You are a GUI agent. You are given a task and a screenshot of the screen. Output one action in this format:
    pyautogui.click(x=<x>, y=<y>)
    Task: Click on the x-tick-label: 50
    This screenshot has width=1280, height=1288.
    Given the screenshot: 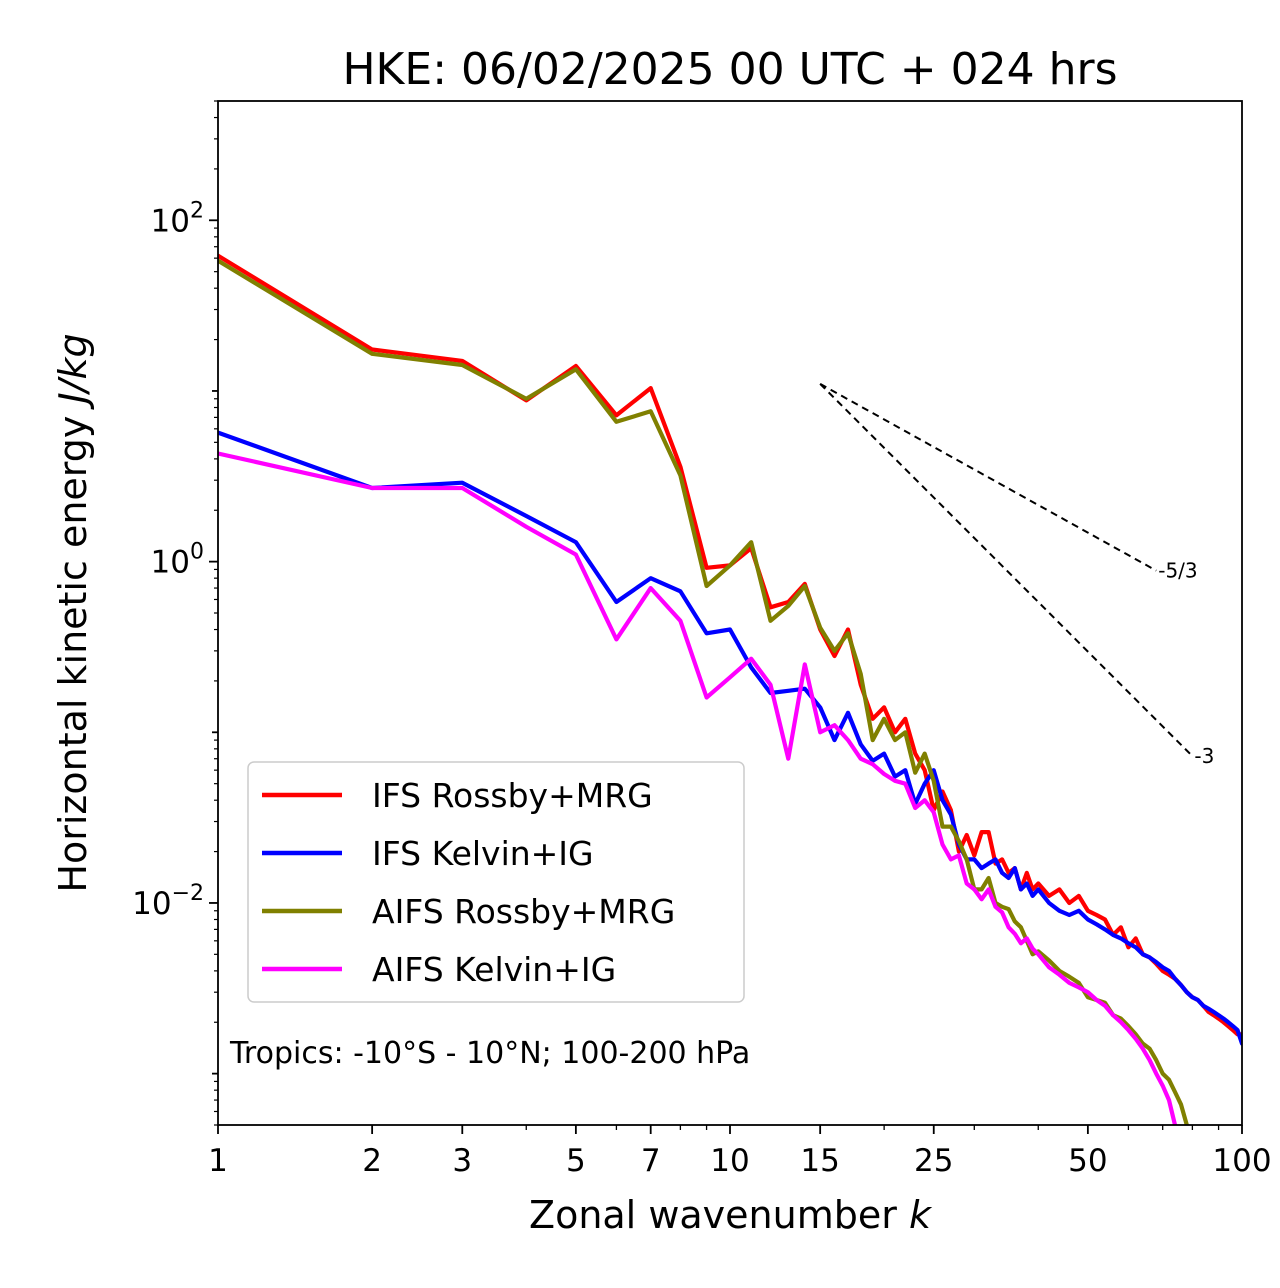 What is the action you would take?
    pyautogui.click(x=1087, y=1161)
    